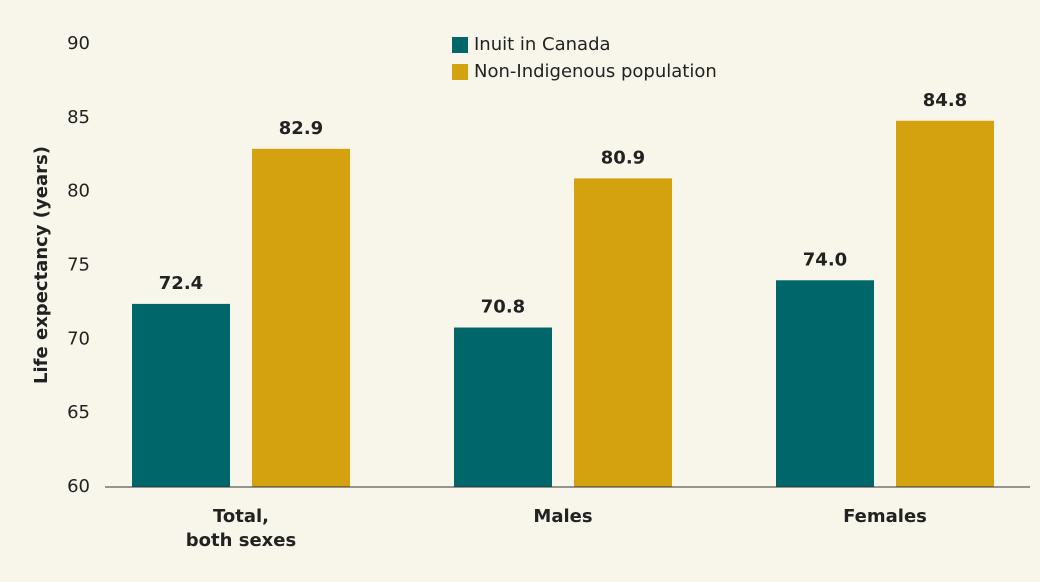  What do you see at coordinates (41, 265) in the screenshot?
I see `y-axis-title: Life expectancy (years)` at bounding box center [41, 265].